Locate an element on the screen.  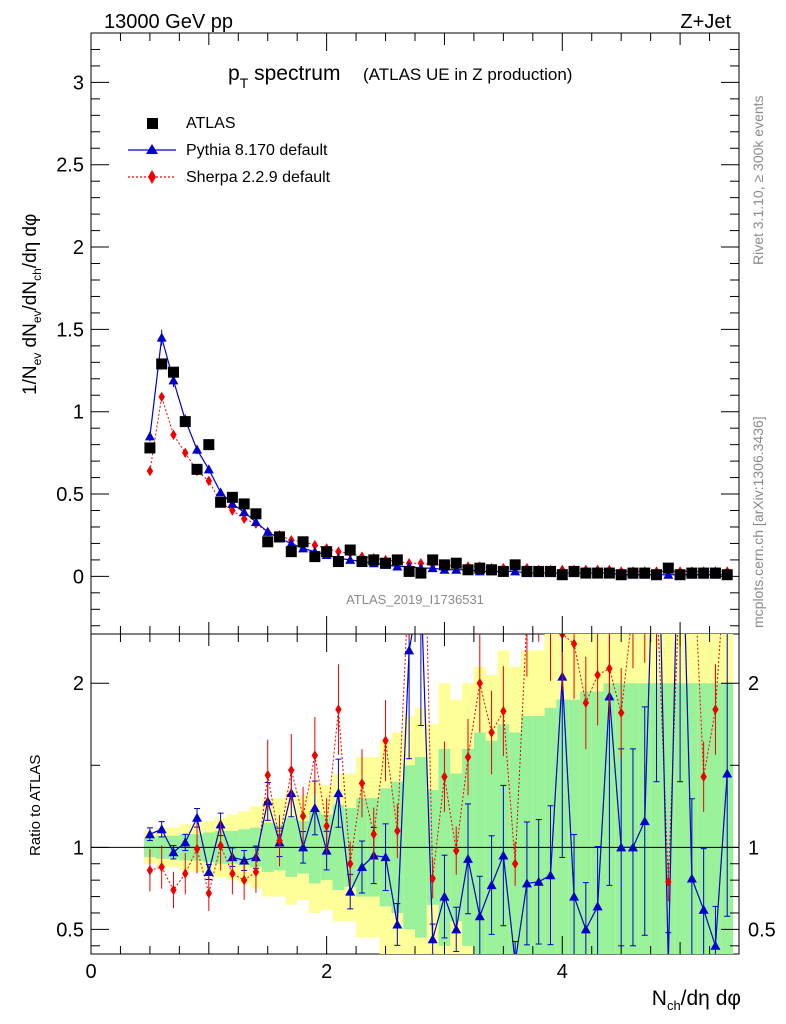
title-note: (ATLAS UE in Z production) is located at coordinates (467, 74).